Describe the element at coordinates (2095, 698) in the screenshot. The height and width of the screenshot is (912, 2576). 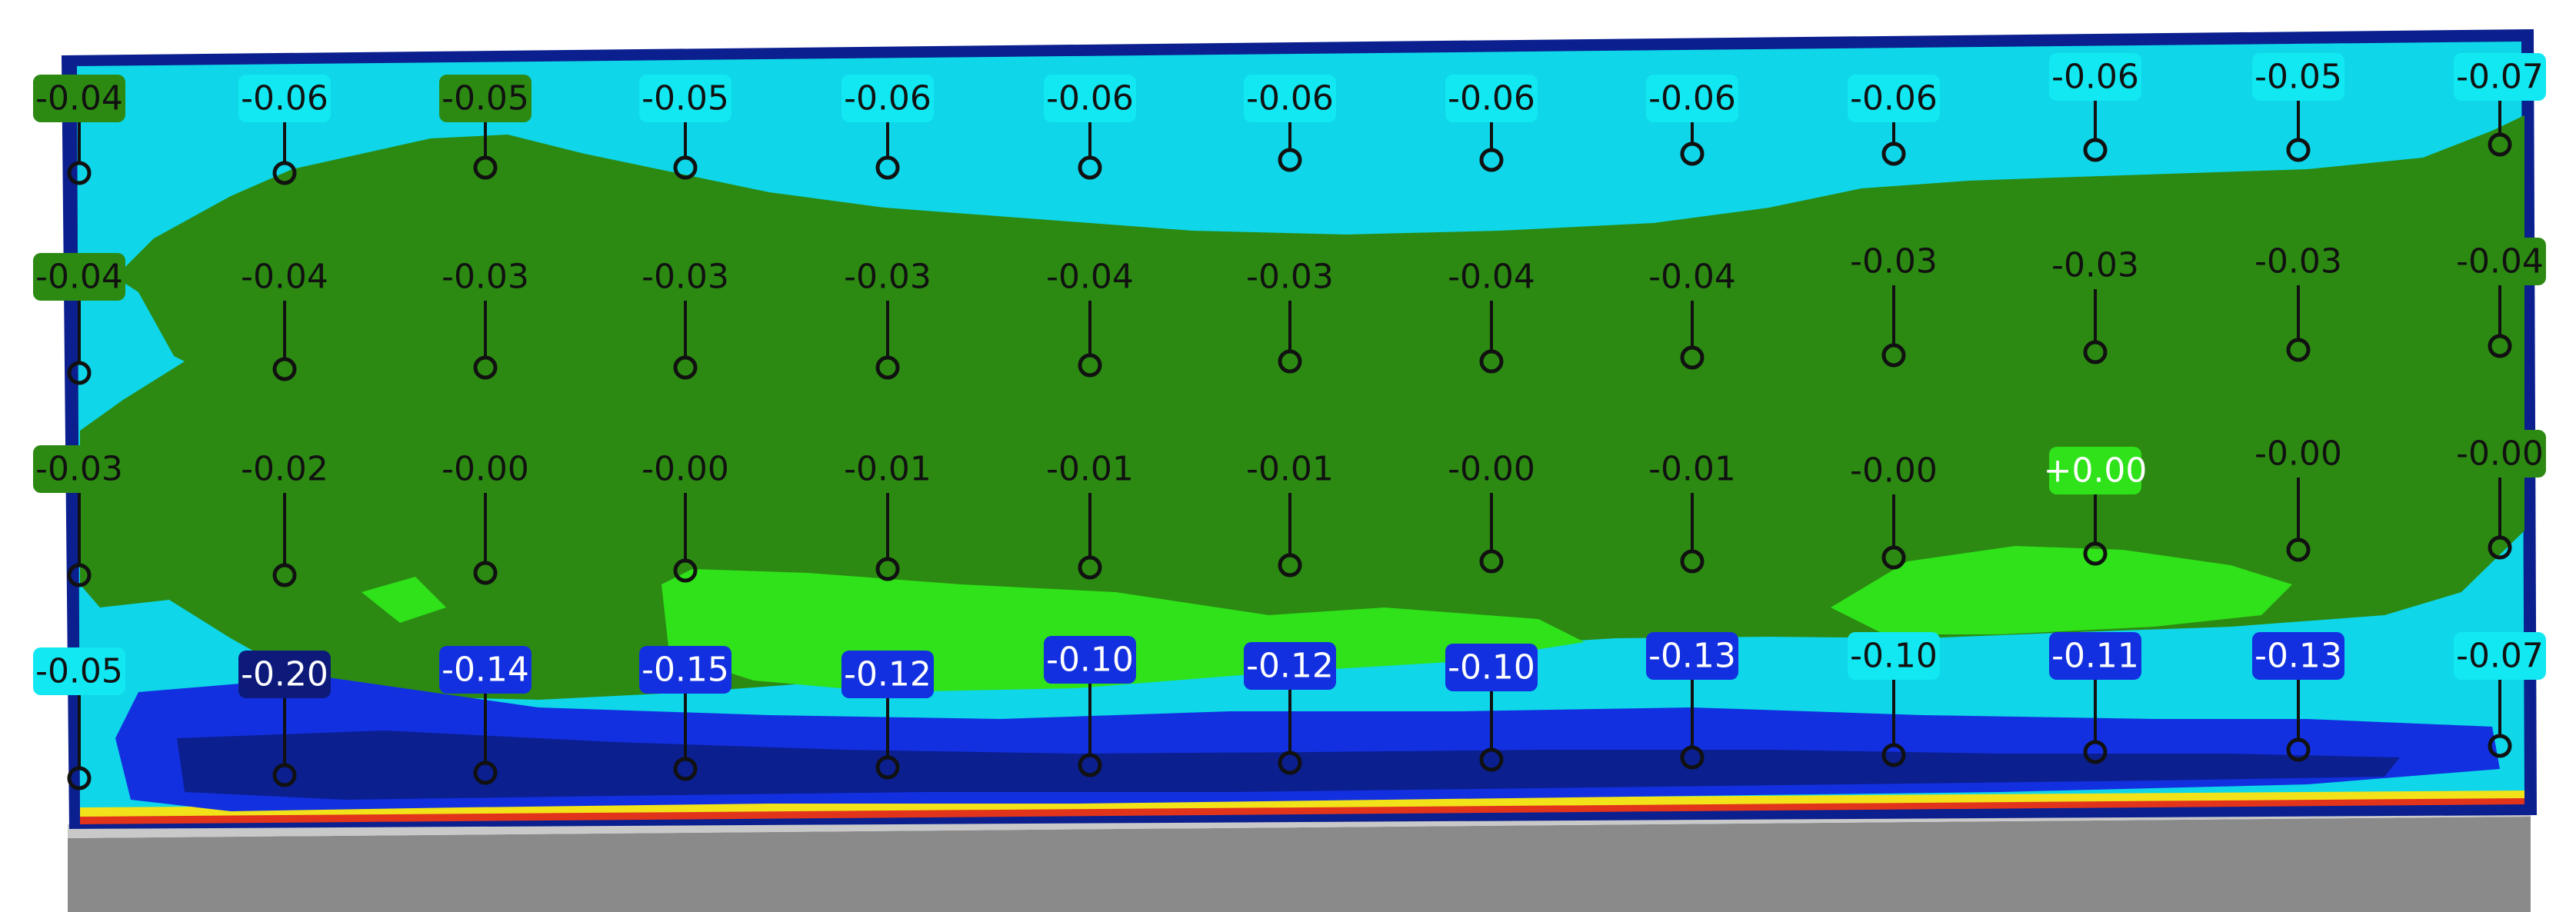
I see `probe-point: -0.11` at that location.